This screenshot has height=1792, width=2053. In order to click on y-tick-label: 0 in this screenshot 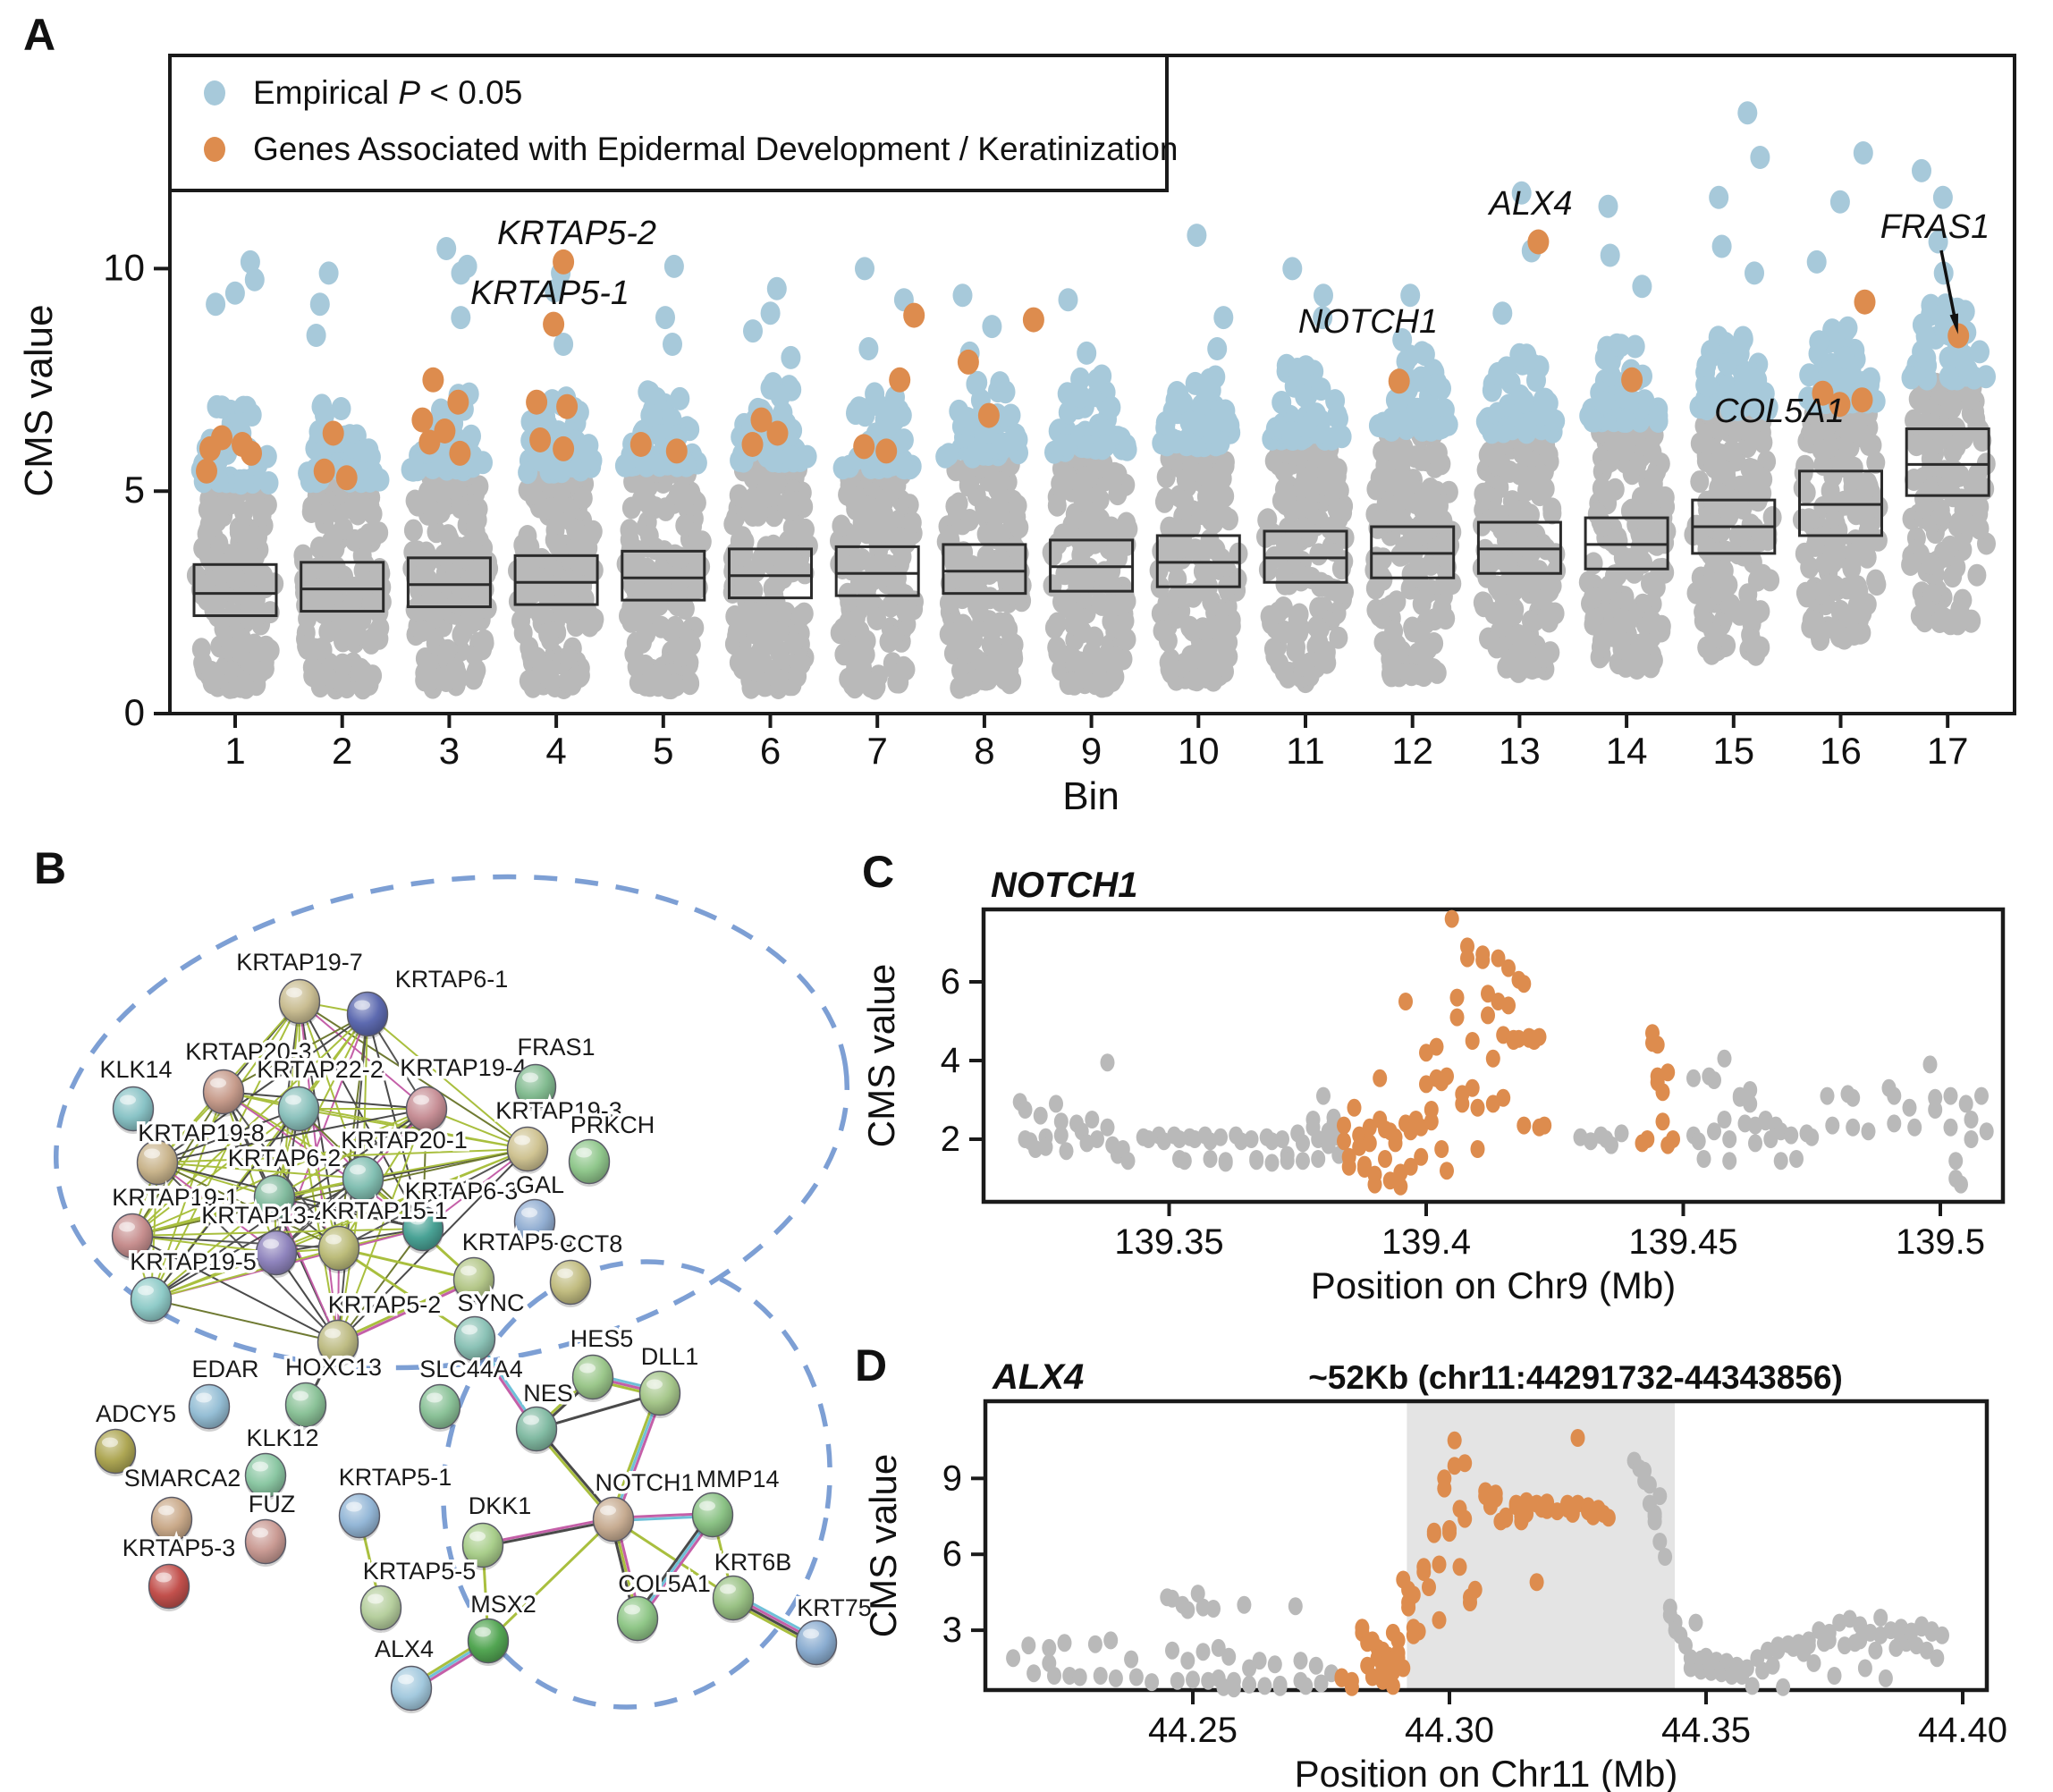, I will do `click(134, 712)`.